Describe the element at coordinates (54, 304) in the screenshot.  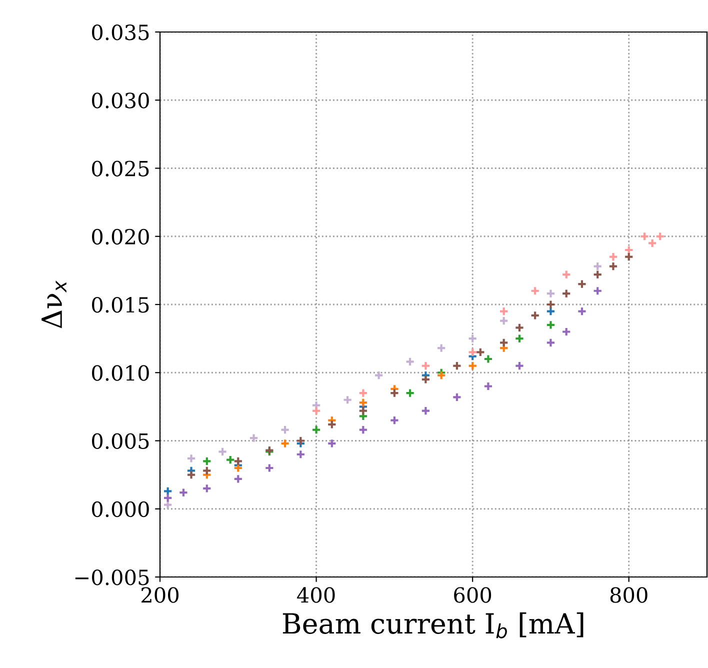
I see `y-axis-title: Δν$_{x}$` at that location.